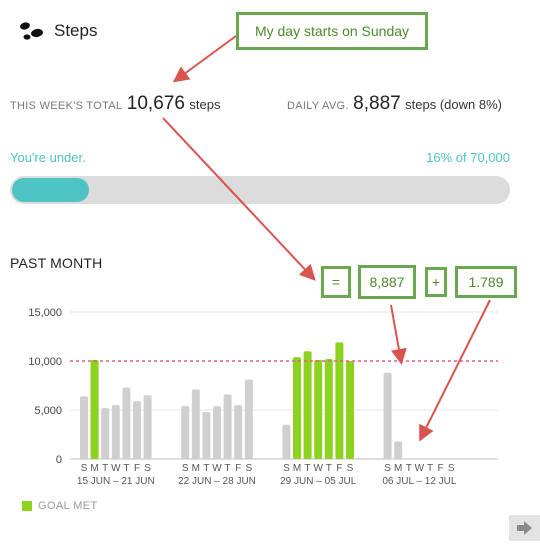 Image resolution: width=540 pixels, height=546 pixels. I want to click on legend-label: GOAL MET, so click(68, 506).